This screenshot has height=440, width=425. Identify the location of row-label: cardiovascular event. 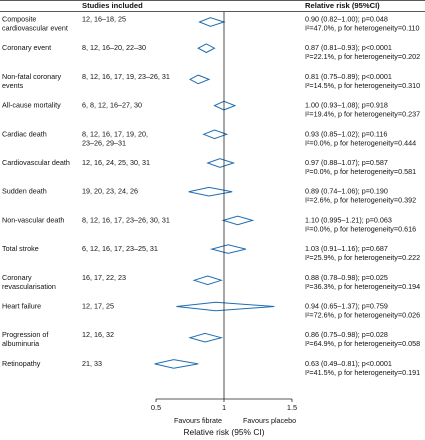
(35, 28).